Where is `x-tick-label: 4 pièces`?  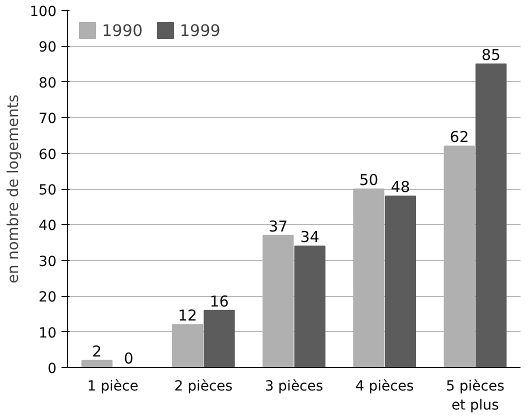
x-tick-label: 4 pièces is located at coordinates (384, 386).